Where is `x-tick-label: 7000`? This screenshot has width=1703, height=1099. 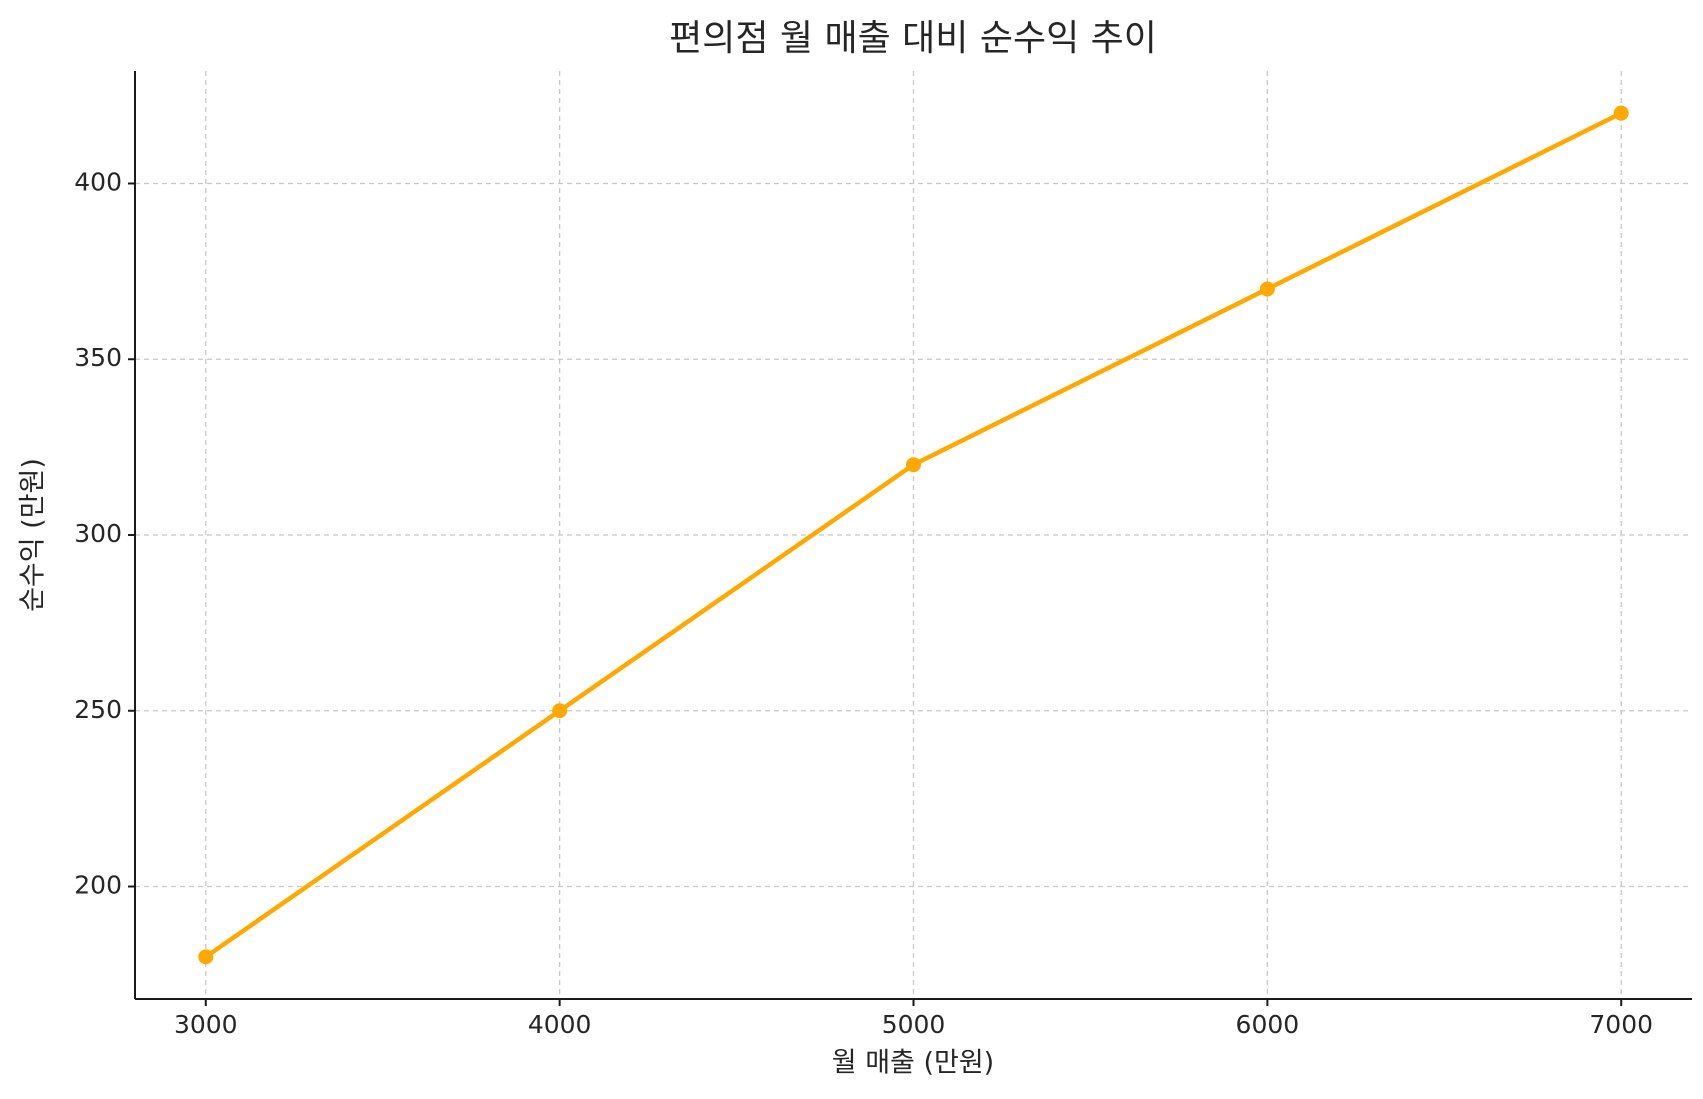
x-tick-label: 7000 is located at coordinates (1621, 1024).